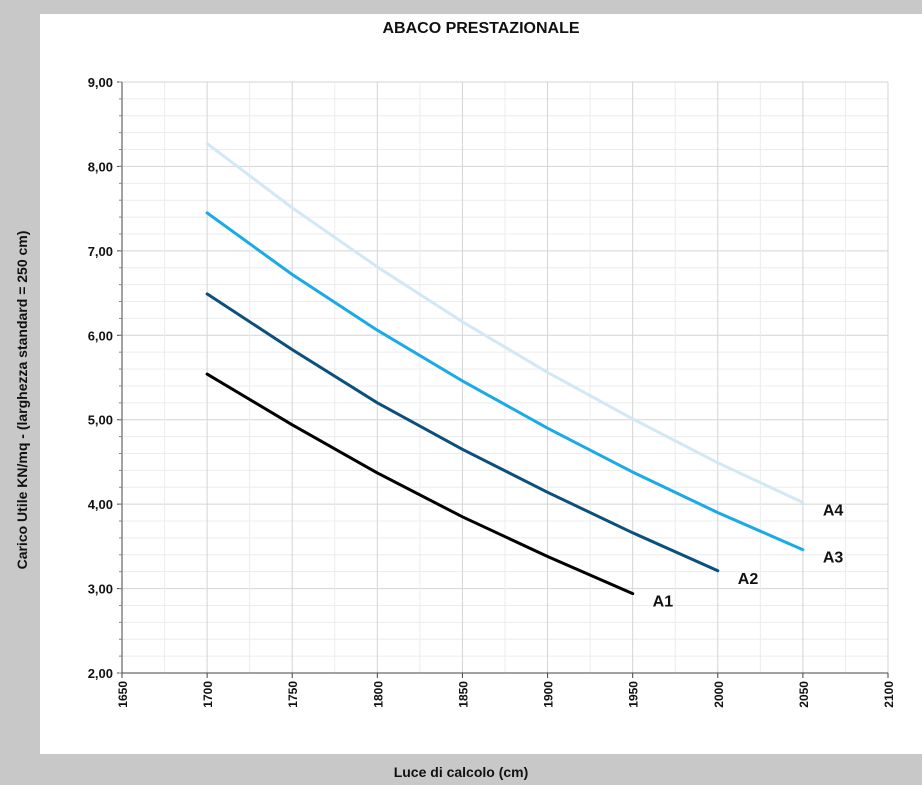 This screenshot has height=785, width=922. What do you see at coordinates (208, 694) in the screenshot?
I see `x-tick-label: 1700` at bounding box center [208, 694].